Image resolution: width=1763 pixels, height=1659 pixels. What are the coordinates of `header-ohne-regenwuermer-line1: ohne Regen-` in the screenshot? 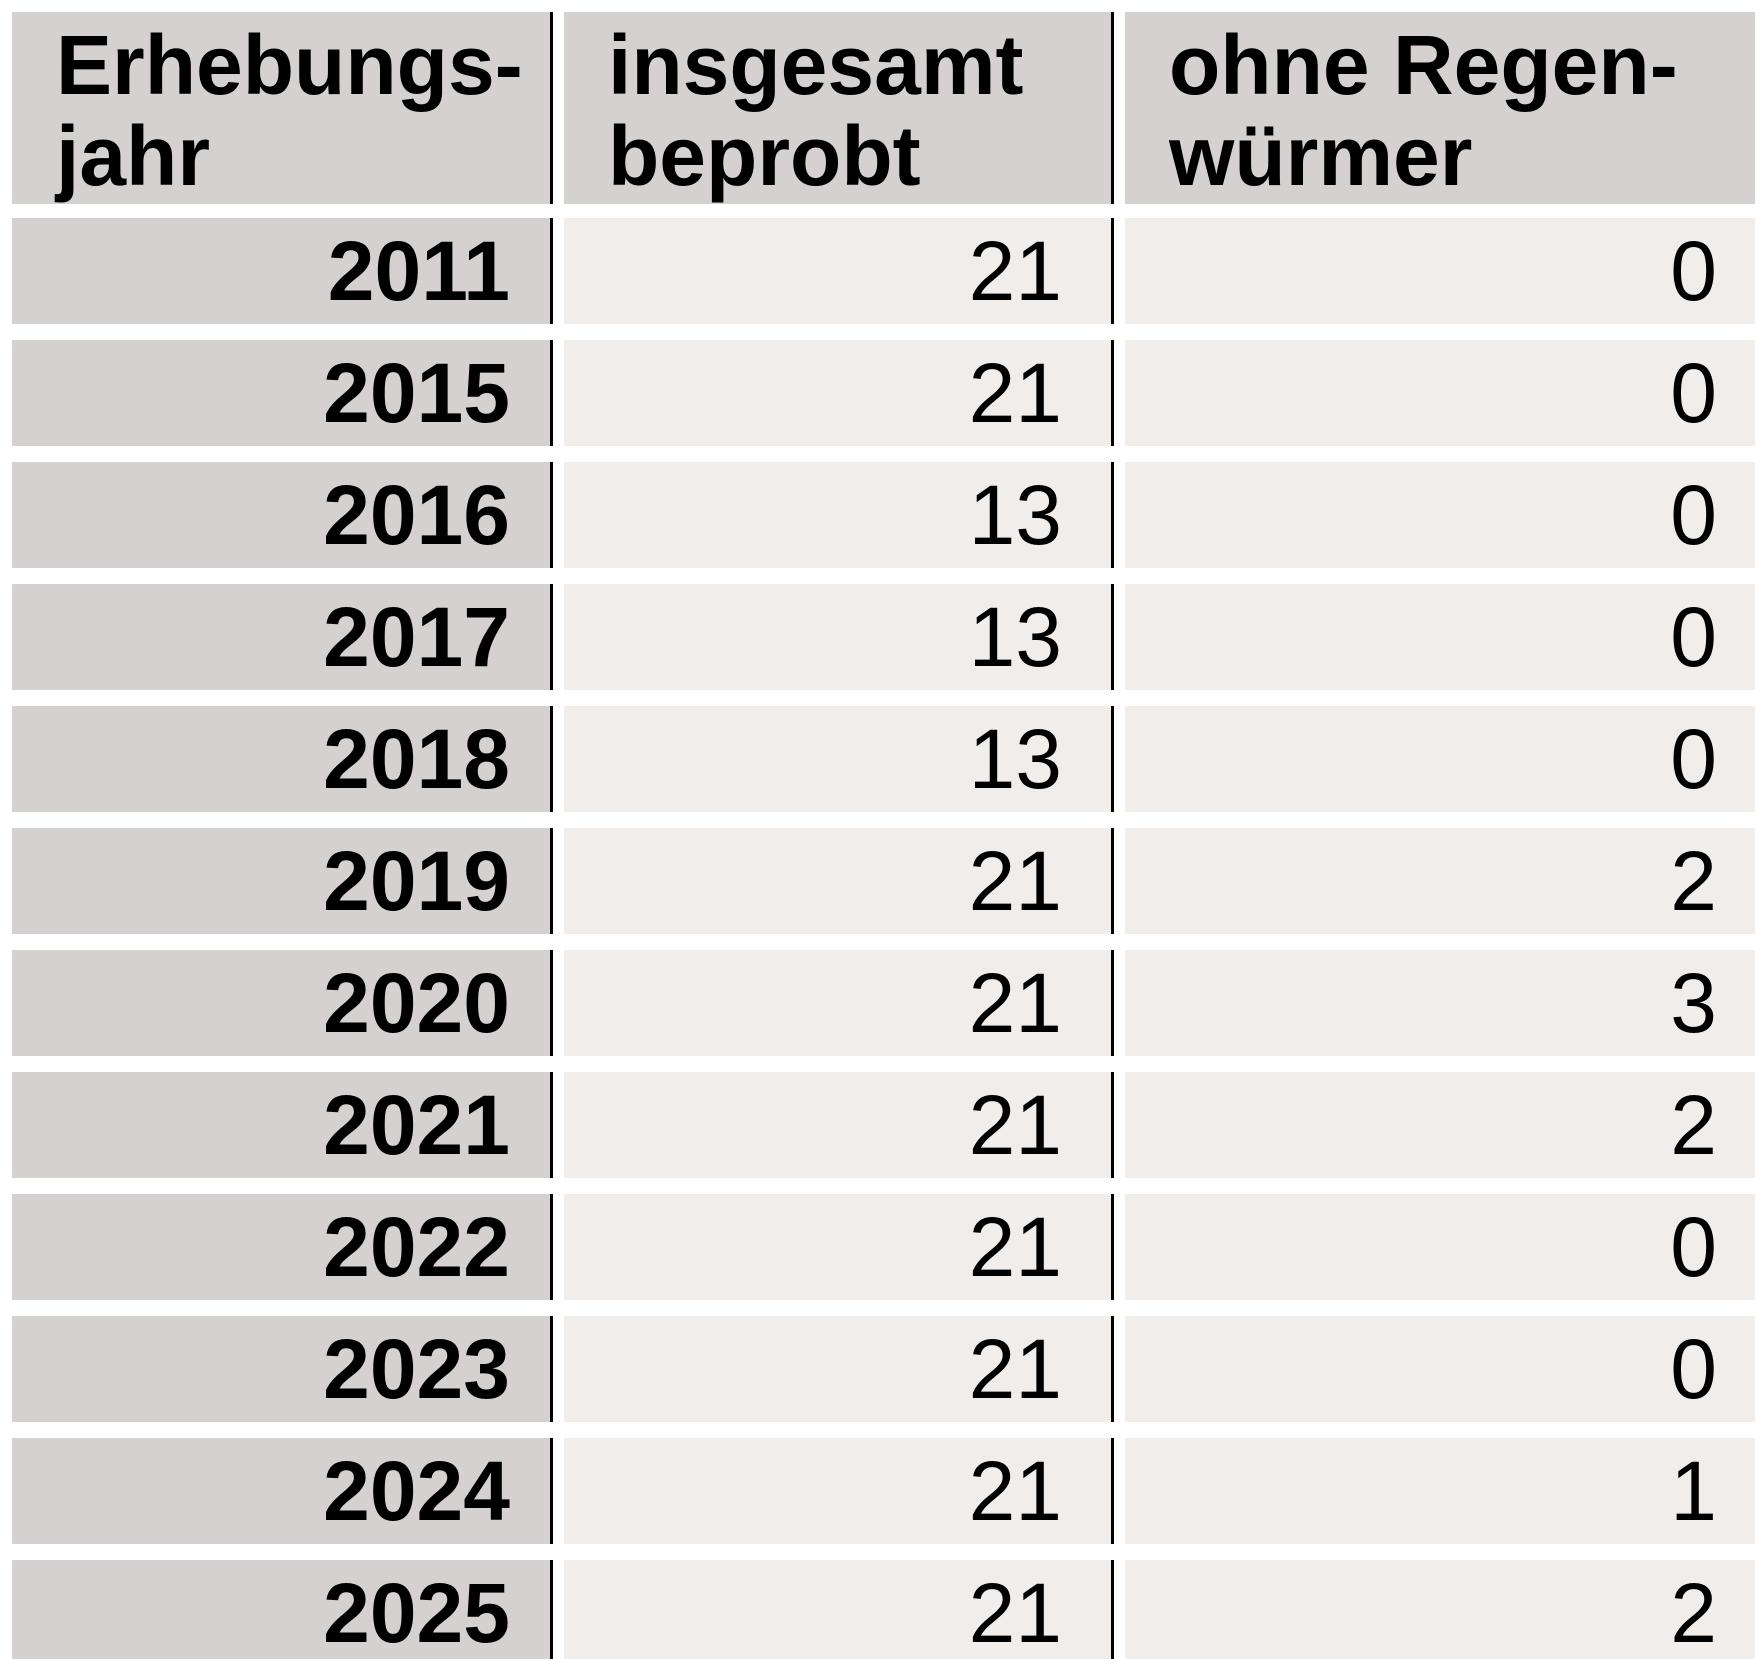 It's located at (1423, 65).